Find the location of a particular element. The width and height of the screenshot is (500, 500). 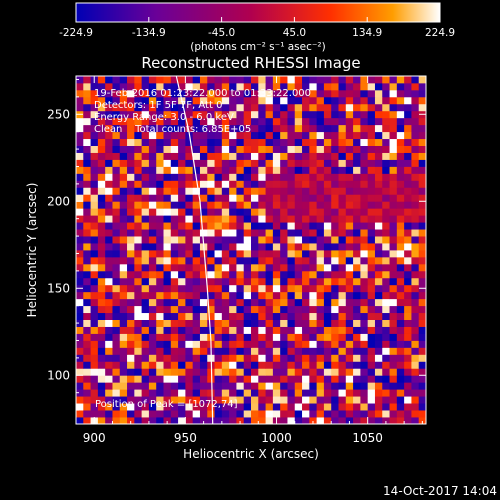

x-axis-label: Heliocentric X (arcsec) is located at coordinates (251, 454).